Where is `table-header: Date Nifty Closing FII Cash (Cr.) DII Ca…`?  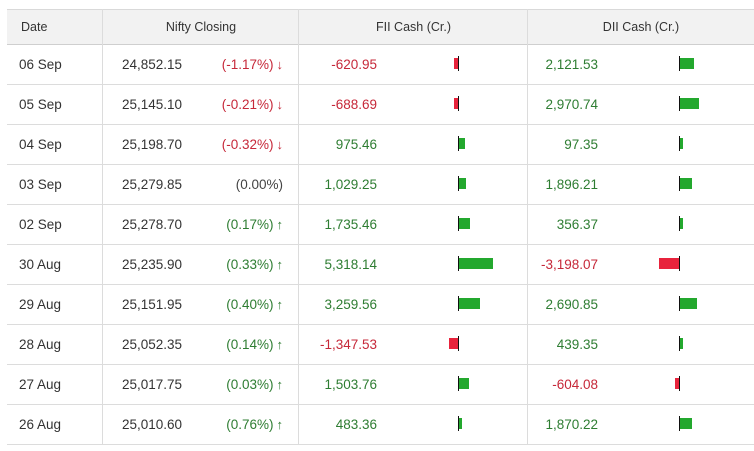 table-header: Date Nifty Closing FII Cash (Cr.) DII Ca… is located at coordinates (380, 27).